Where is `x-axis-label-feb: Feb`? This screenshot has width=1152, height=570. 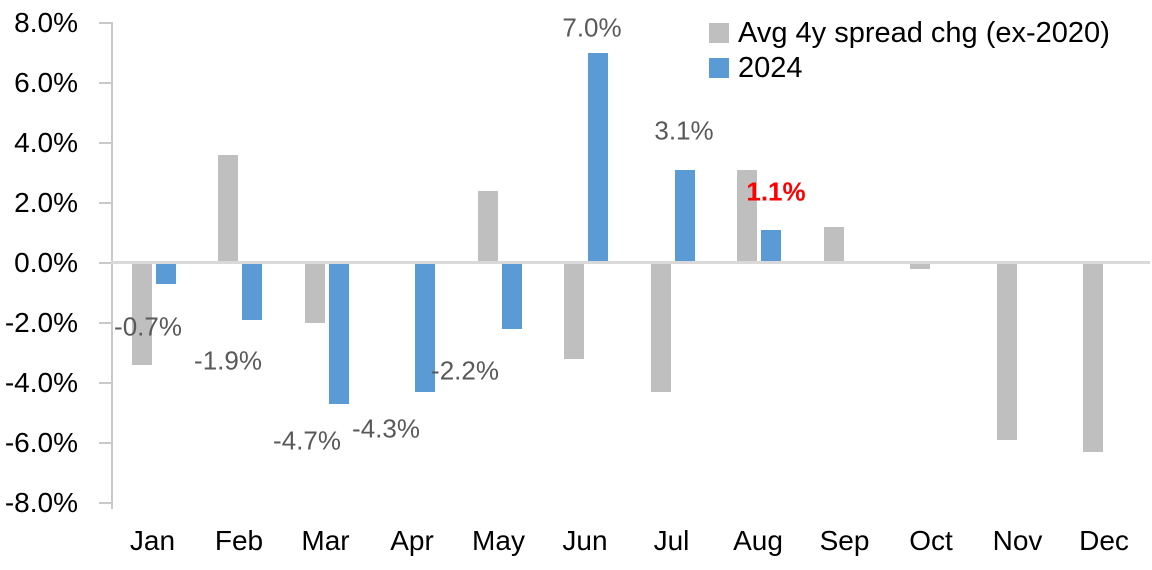 x-axis-label-feb: Feb is located at coordinates (239, 540).